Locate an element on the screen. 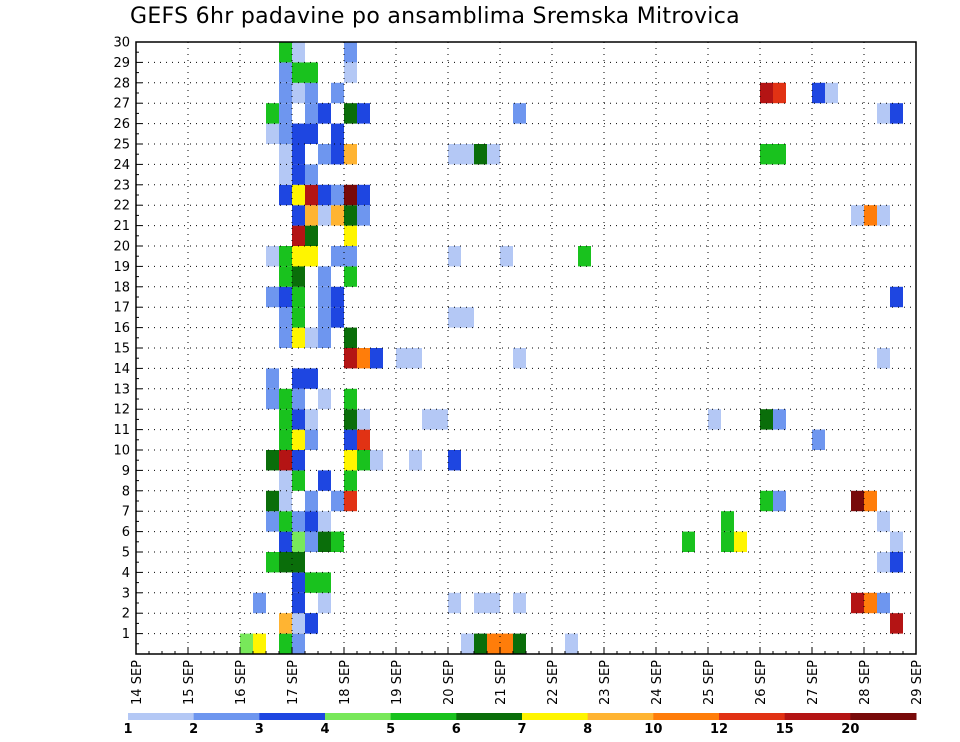  legend-label: 7 is located at coordinates (521, 729).